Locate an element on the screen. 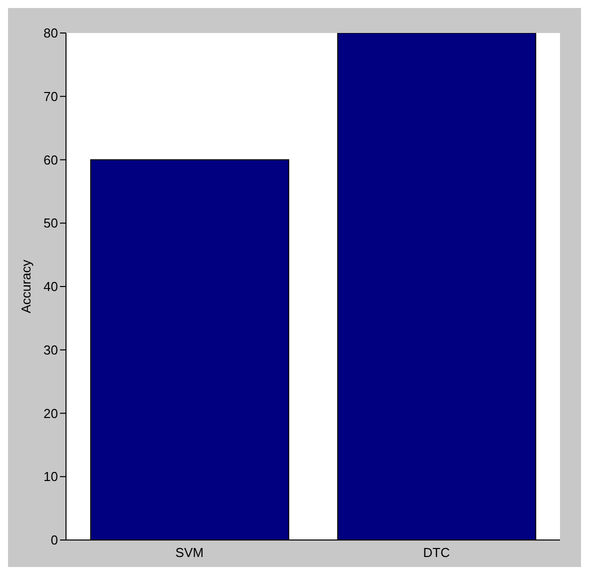 Image resolution: width=589 pixels, height=575 pixels. y-axis-title: Accuracy is located at coordinates (26, 286).